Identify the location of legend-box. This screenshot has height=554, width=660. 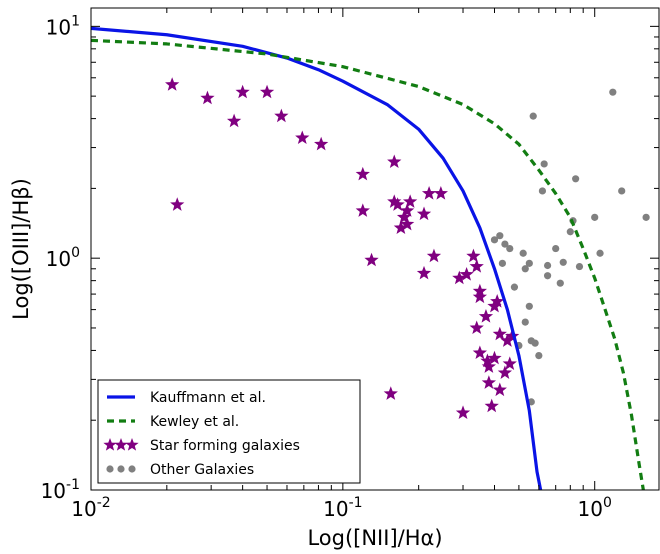
(229, 431).